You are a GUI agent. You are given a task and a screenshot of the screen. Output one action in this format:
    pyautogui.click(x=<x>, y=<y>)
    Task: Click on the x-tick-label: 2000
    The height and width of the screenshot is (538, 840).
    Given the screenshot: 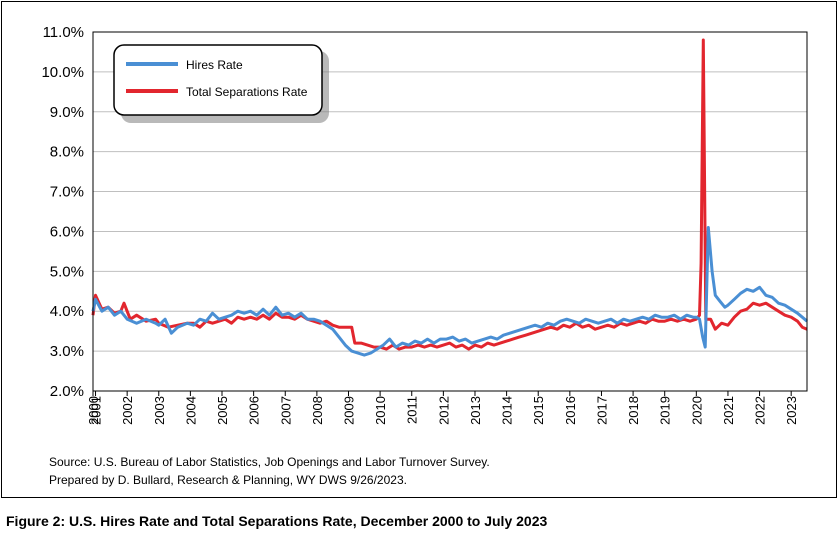 What is the action you would take?
    pyautogui.click(x=93, y=410)
    